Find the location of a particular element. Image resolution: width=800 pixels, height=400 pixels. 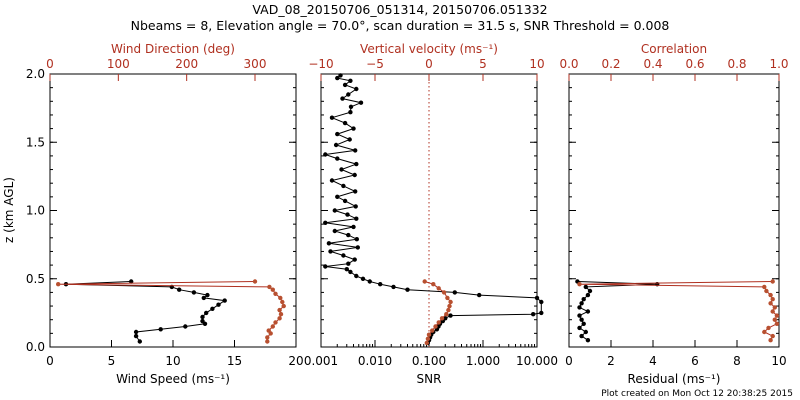

x-tick-label-bottom: 6 is located at coordinates (695, 361).